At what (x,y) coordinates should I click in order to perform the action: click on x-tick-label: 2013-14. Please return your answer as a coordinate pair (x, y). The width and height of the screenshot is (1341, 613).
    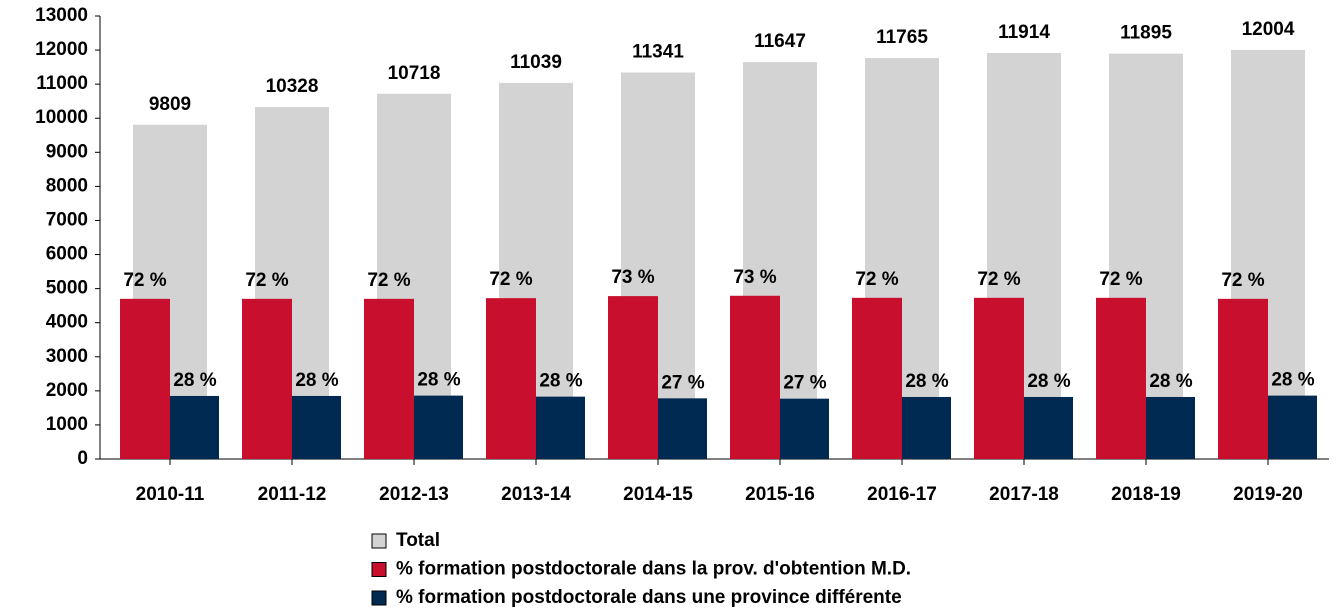
    Looking at the image, I should click on (536, 494).